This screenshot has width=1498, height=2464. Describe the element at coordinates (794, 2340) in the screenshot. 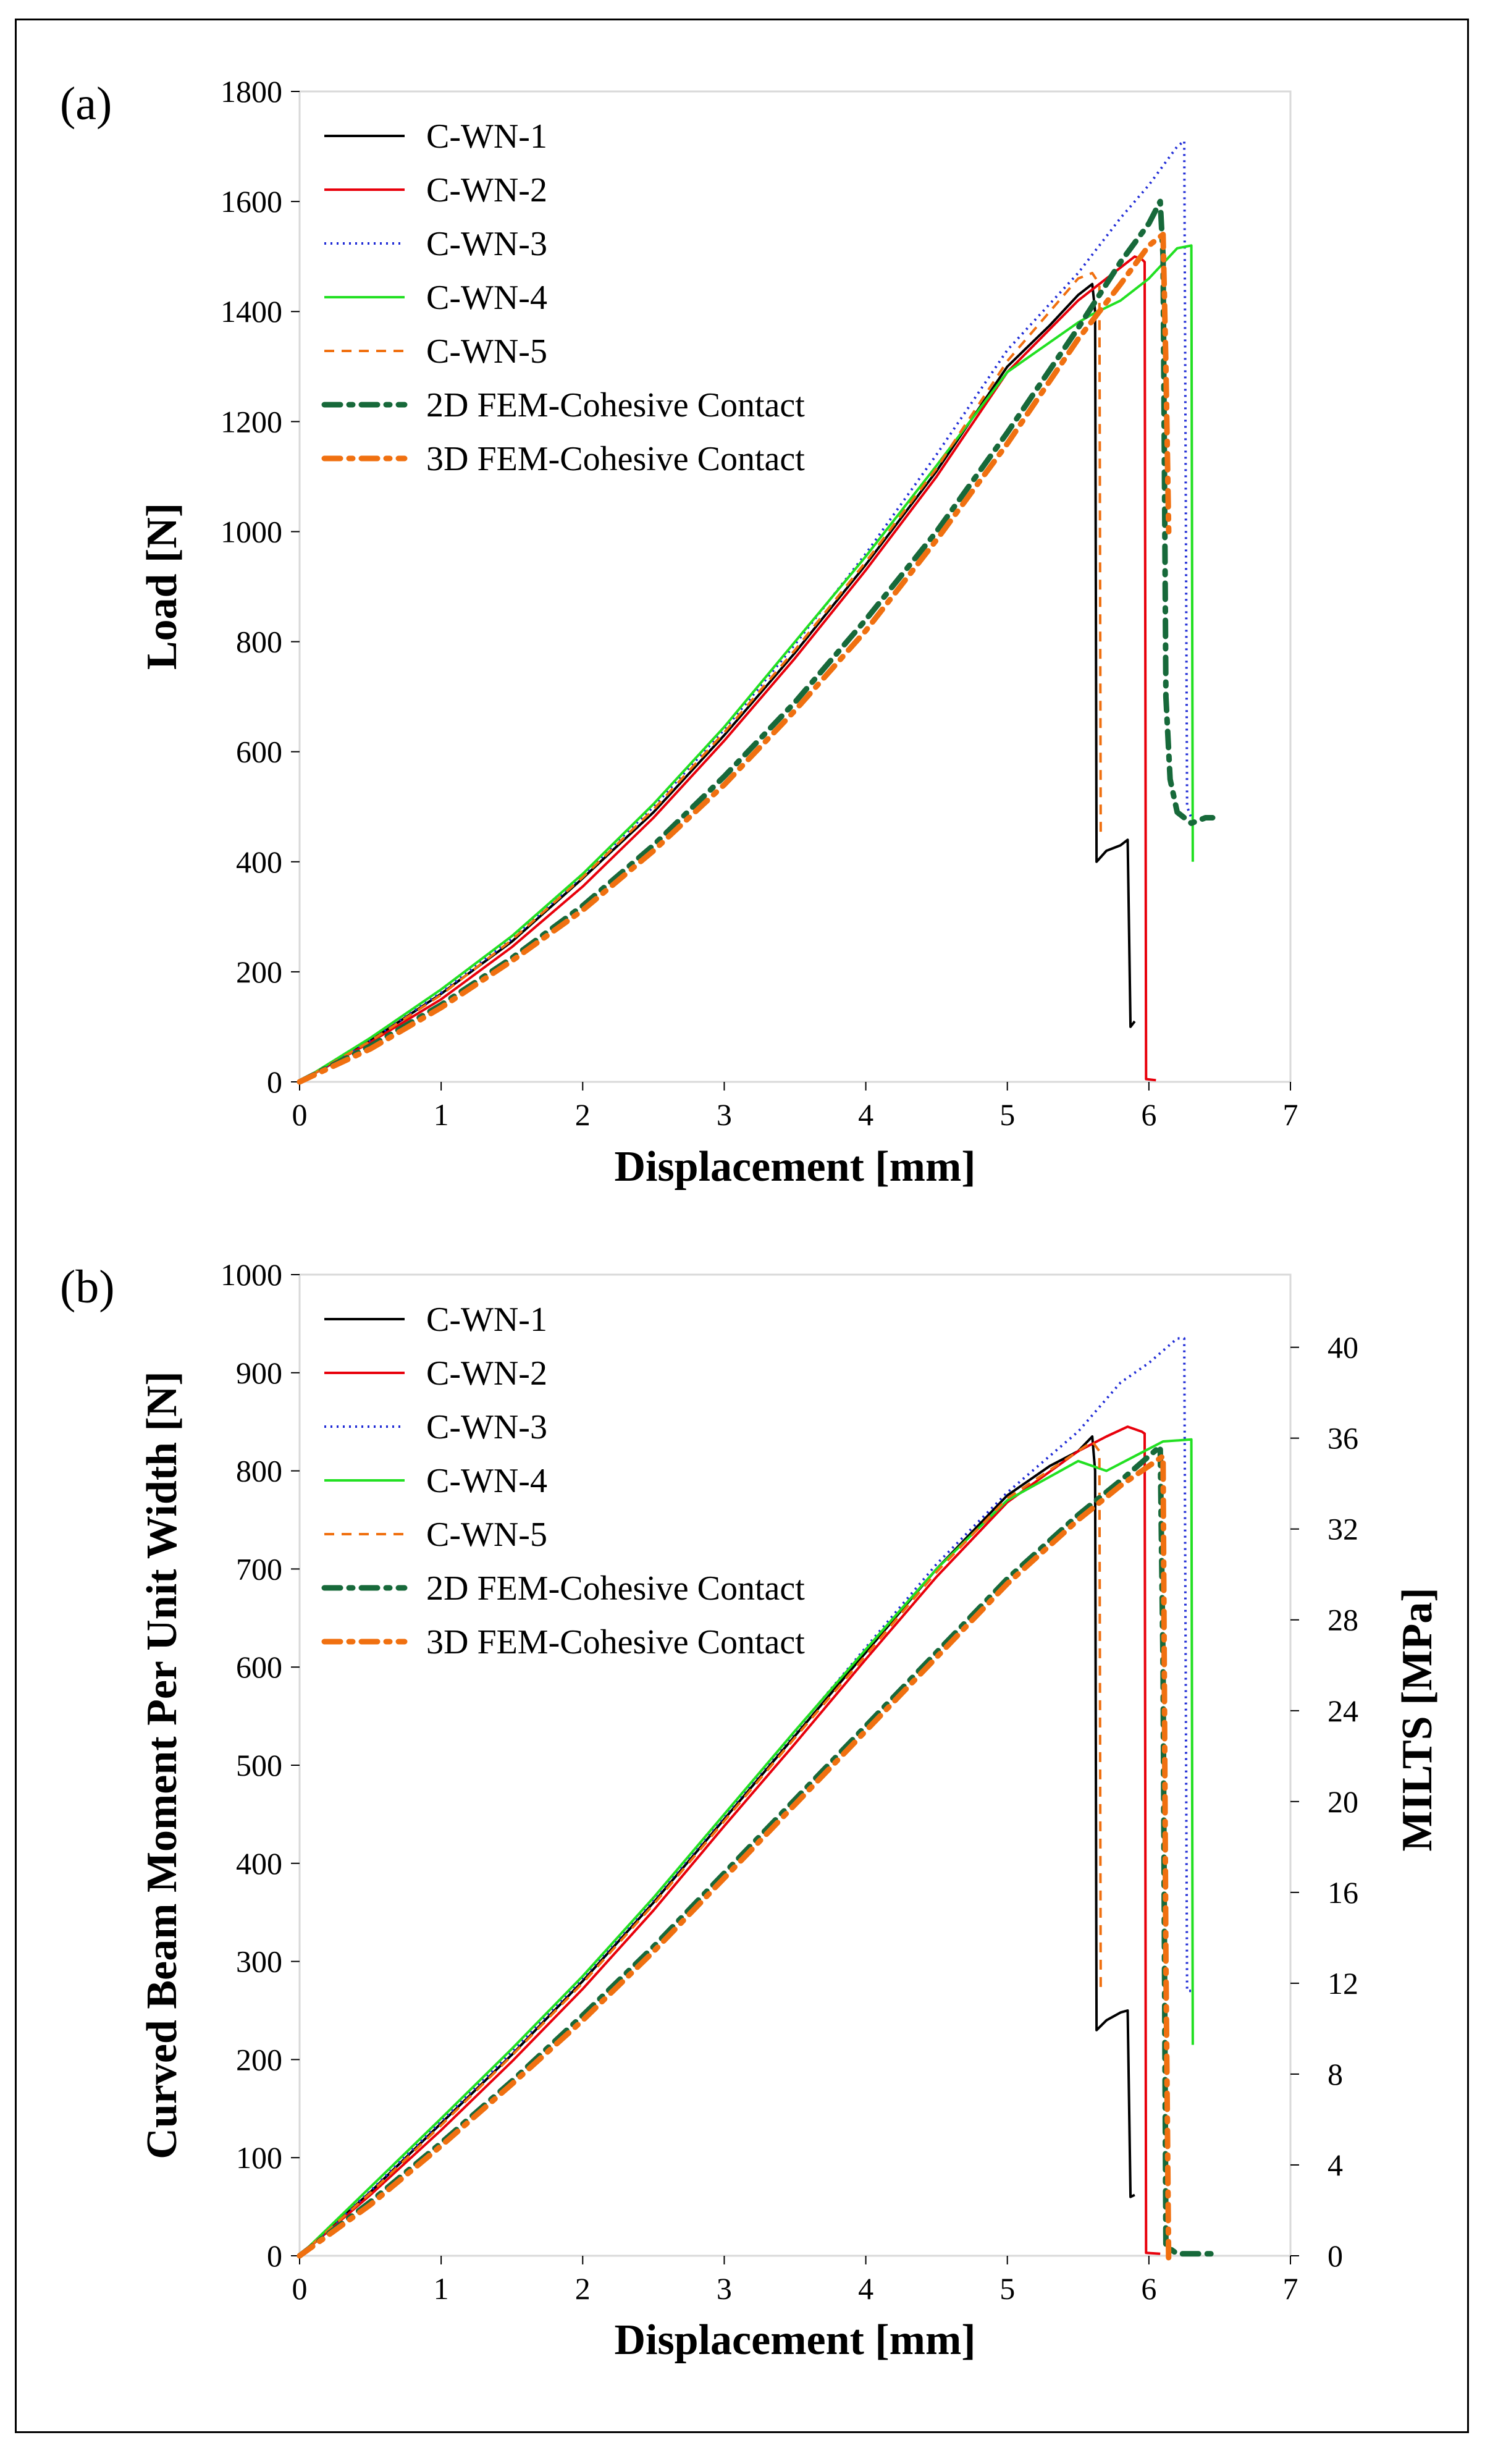

I see `x-axis-label-b: Displacement [mm]` at that location.